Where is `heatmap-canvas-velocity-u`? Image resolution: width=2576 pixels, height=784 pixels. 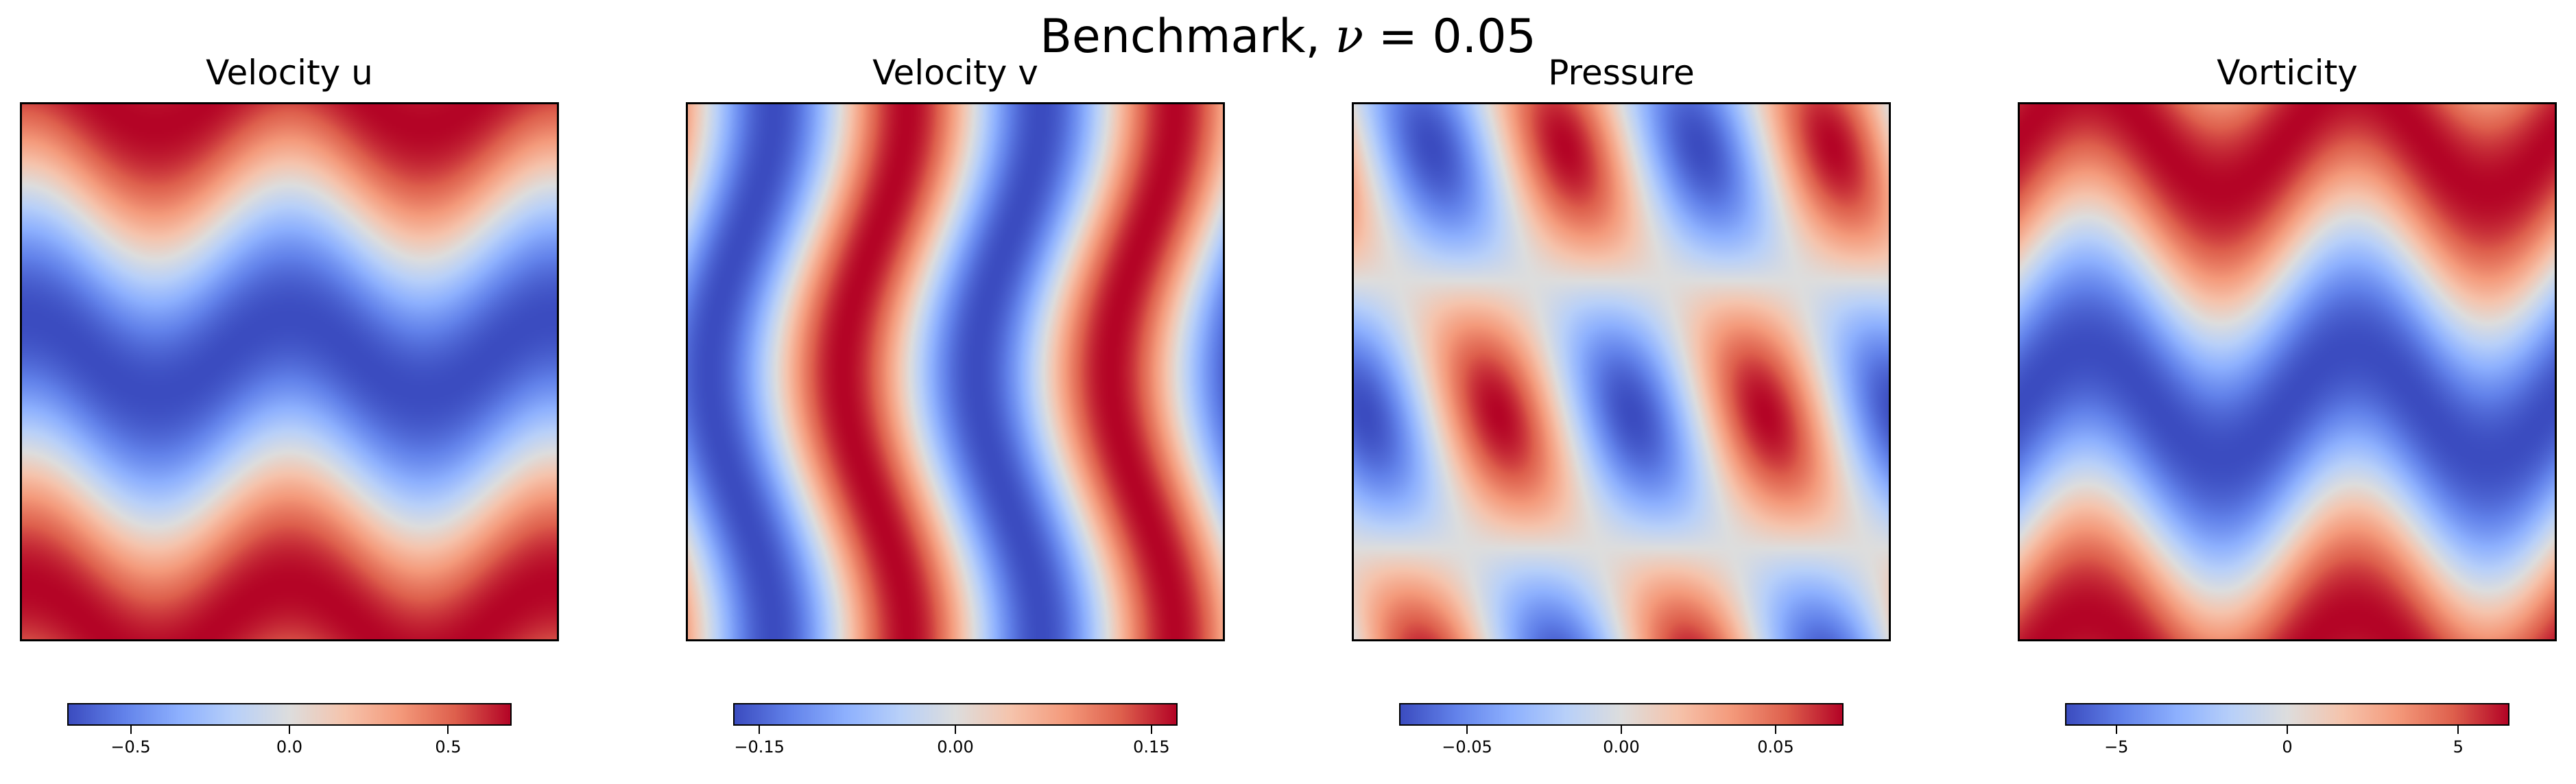
heatmap-canvas-velocity-u is located at coordinates (289, 371).